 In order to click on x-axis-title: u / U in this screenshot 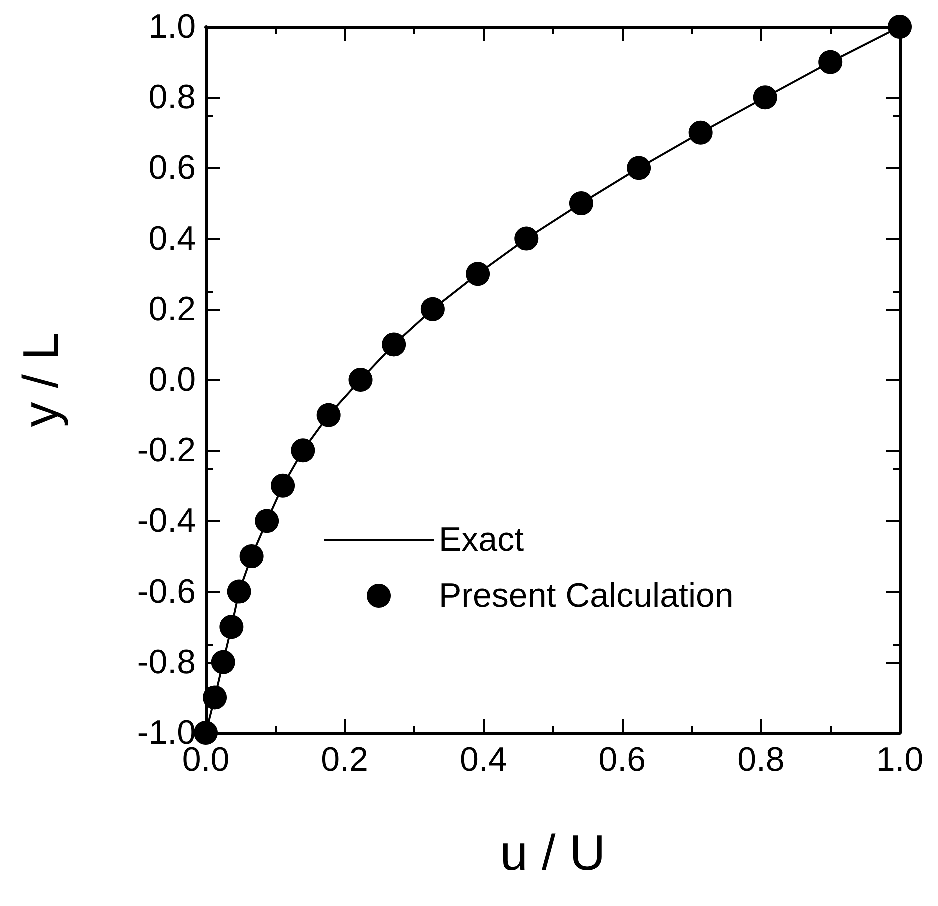, I will do `click(553, 853)`.